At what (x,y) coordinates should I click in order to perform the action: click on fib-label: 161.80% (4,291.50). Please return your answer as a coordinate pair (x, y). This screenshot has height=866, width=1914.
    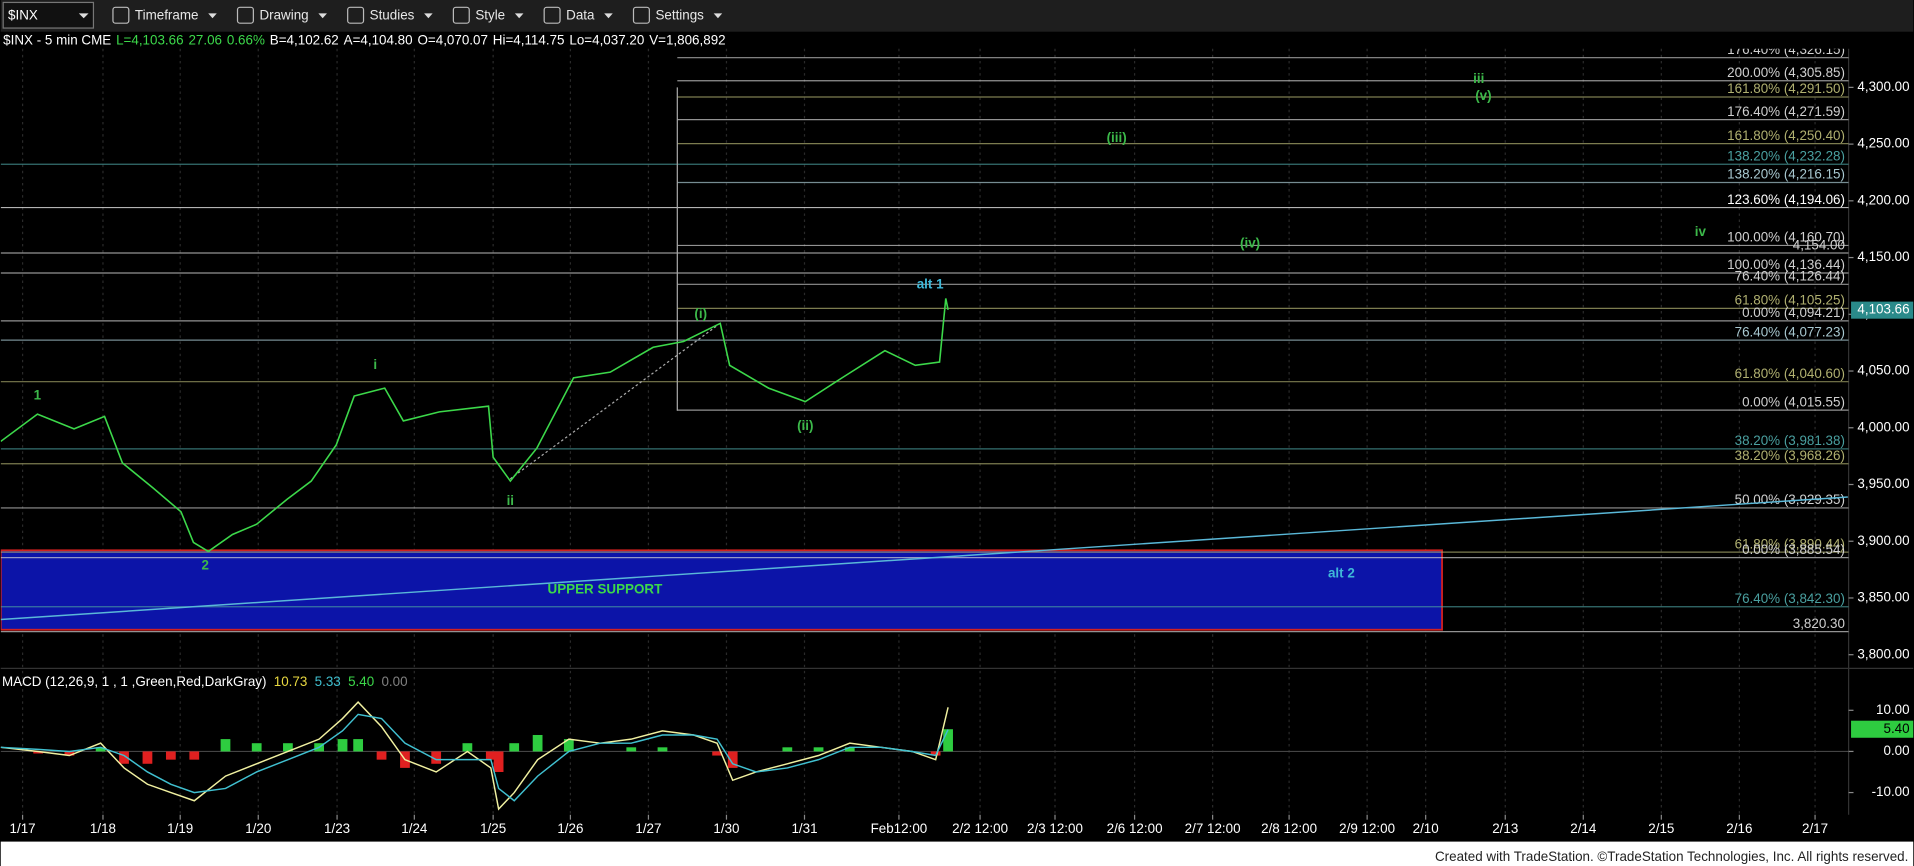
    Looking at the image, I should click on (1786, 88).